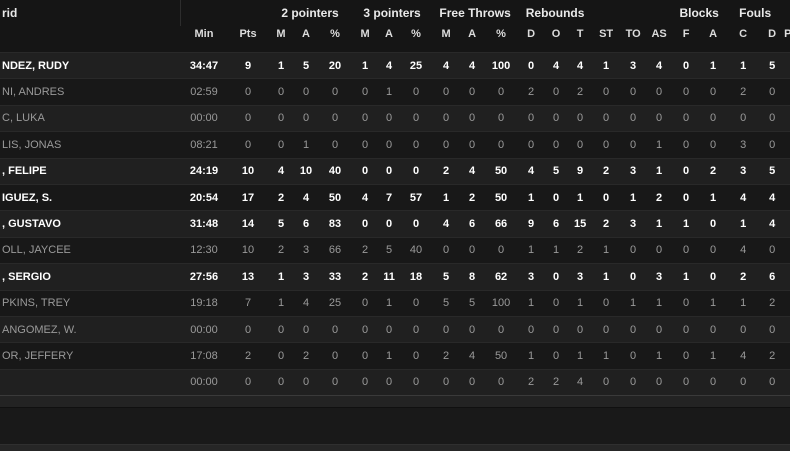 The height and width of the screenshot is (451, 790). I want to click on stat-cell: 83, so click(335, 224).